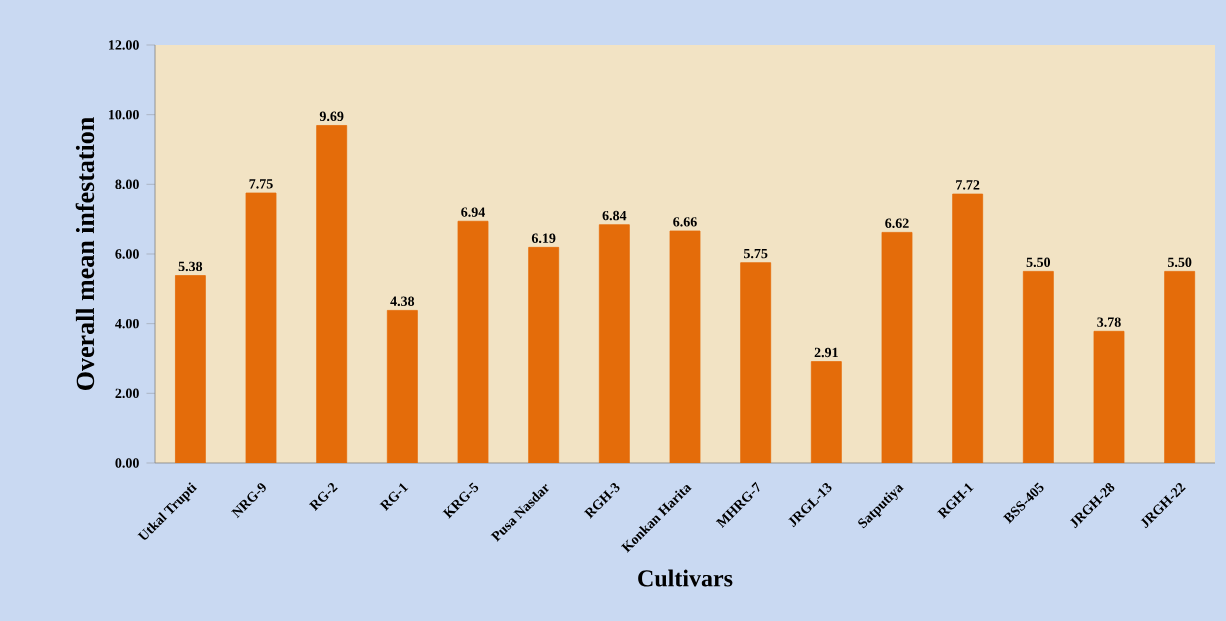  I want to click on data-label: 3.78, so click(1109, 322).